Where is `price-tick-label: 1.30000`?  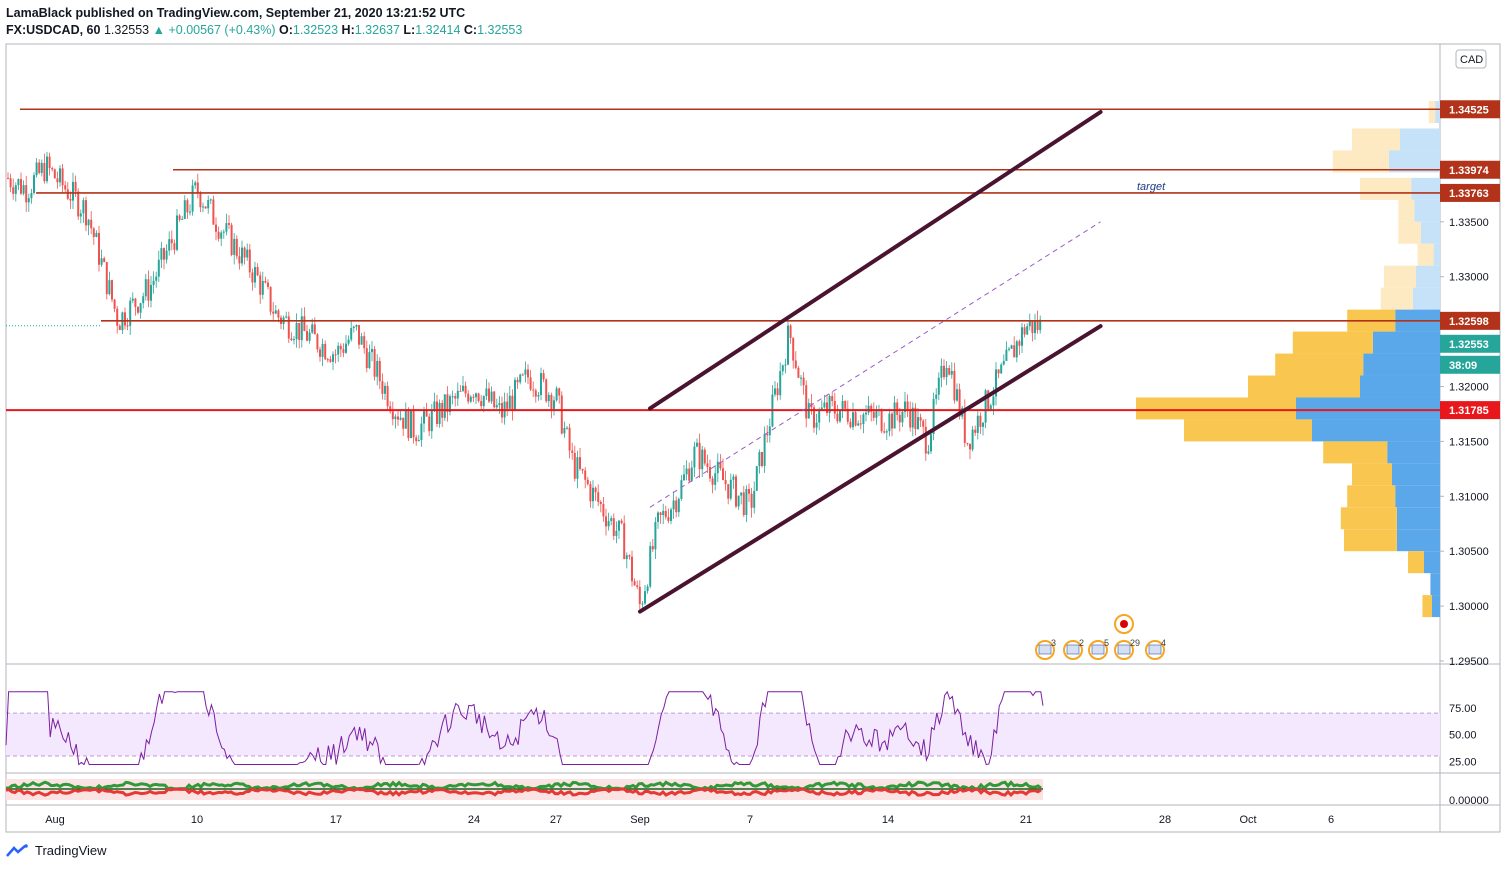 price-tick-label: 1.30000 is located at coordinates (1469, 607).